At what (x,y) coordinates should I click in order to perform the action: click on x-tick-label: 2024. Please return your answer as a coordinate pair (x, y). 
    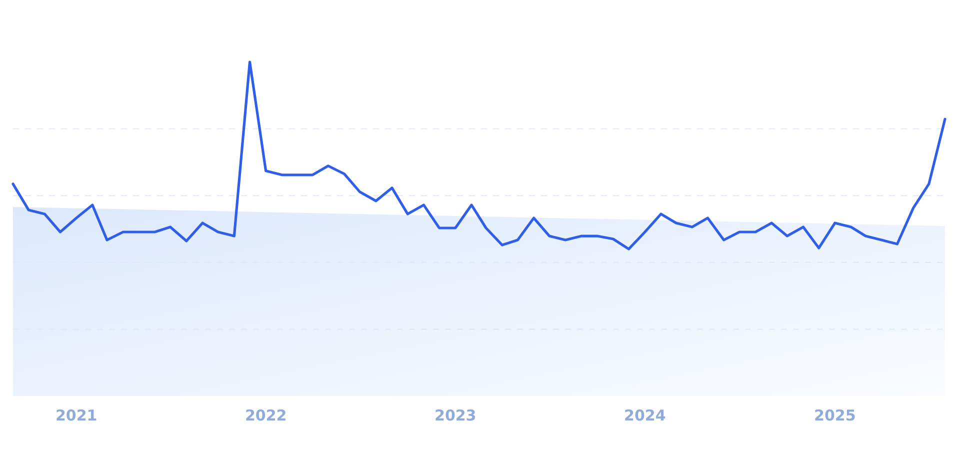
    Looking at the image, I should click on (645, 415).